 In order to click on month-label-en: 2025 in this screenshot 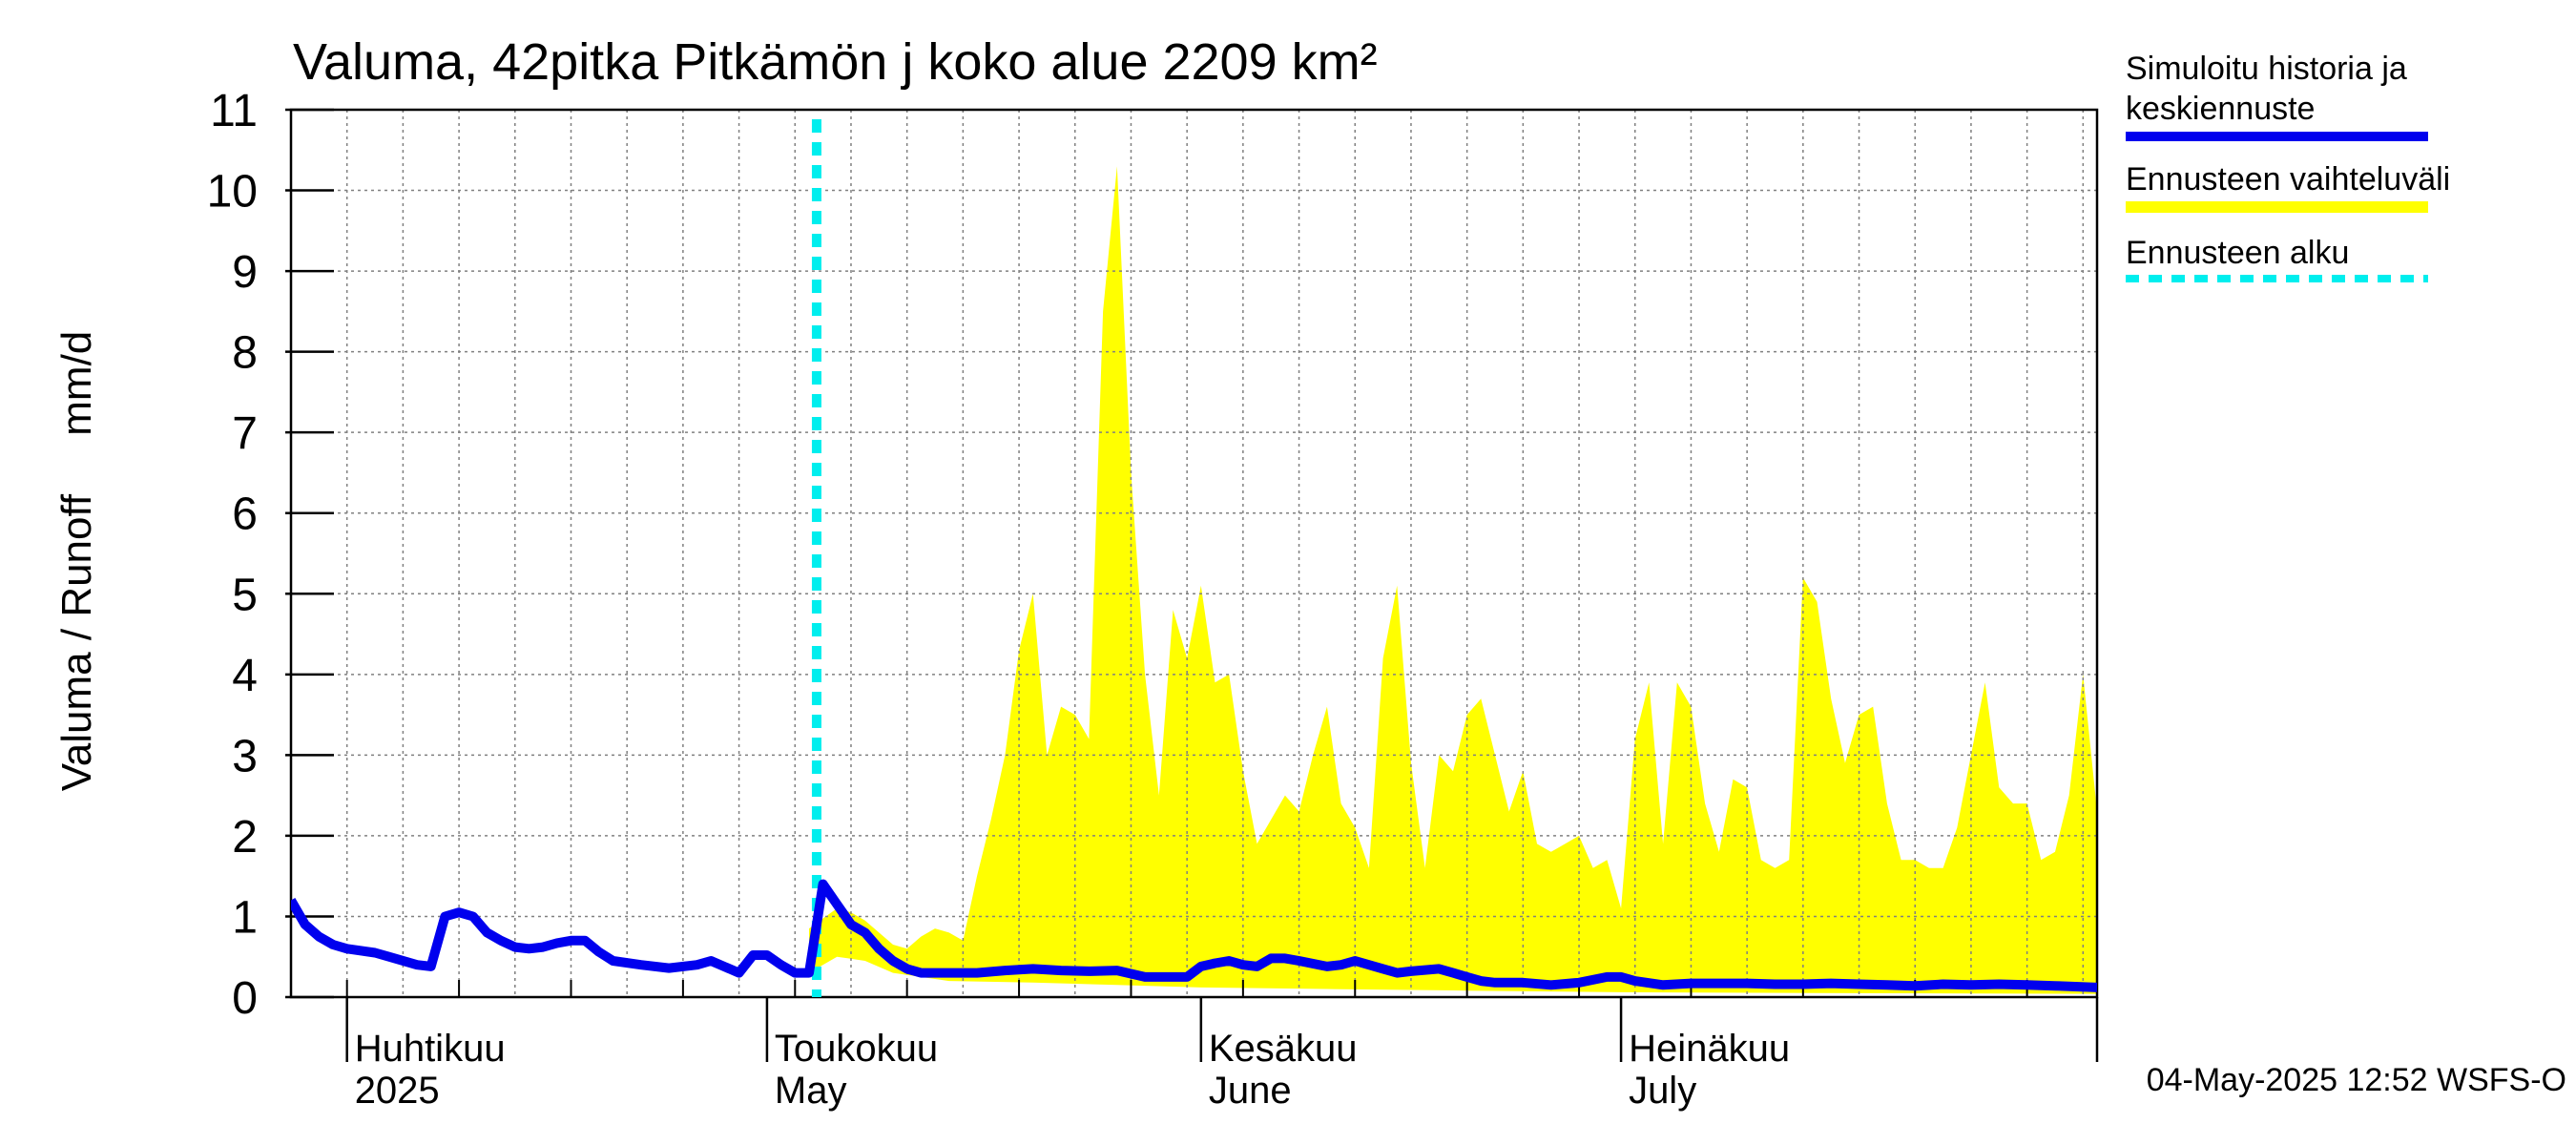, I will do `click(397, 1091)`.